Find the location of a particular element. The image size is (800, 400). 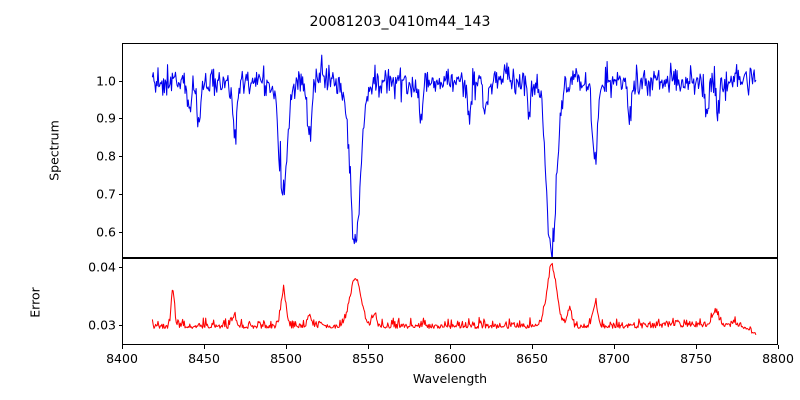

y-tick-label-spectrum: 0.9 is located at coordinates (106, 118).